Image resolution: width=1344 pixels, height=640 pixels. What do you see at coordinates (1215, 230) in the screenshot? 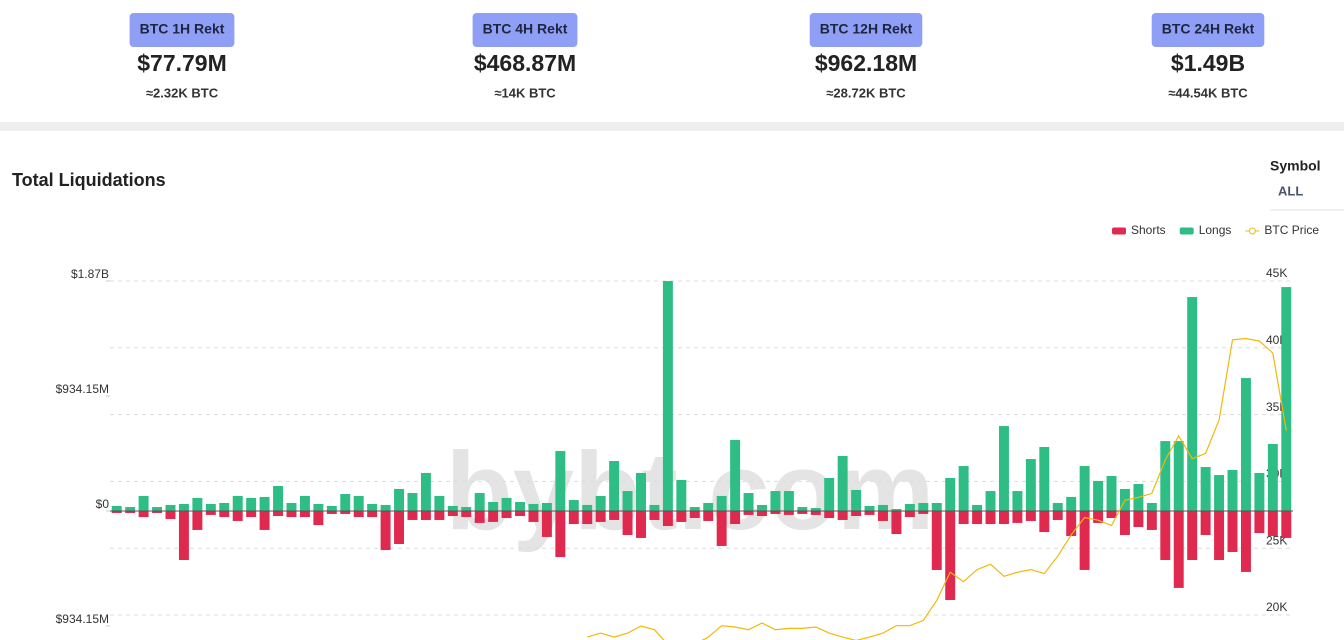
I see `legend-label: Longs` at bounding box center [1215, 230].